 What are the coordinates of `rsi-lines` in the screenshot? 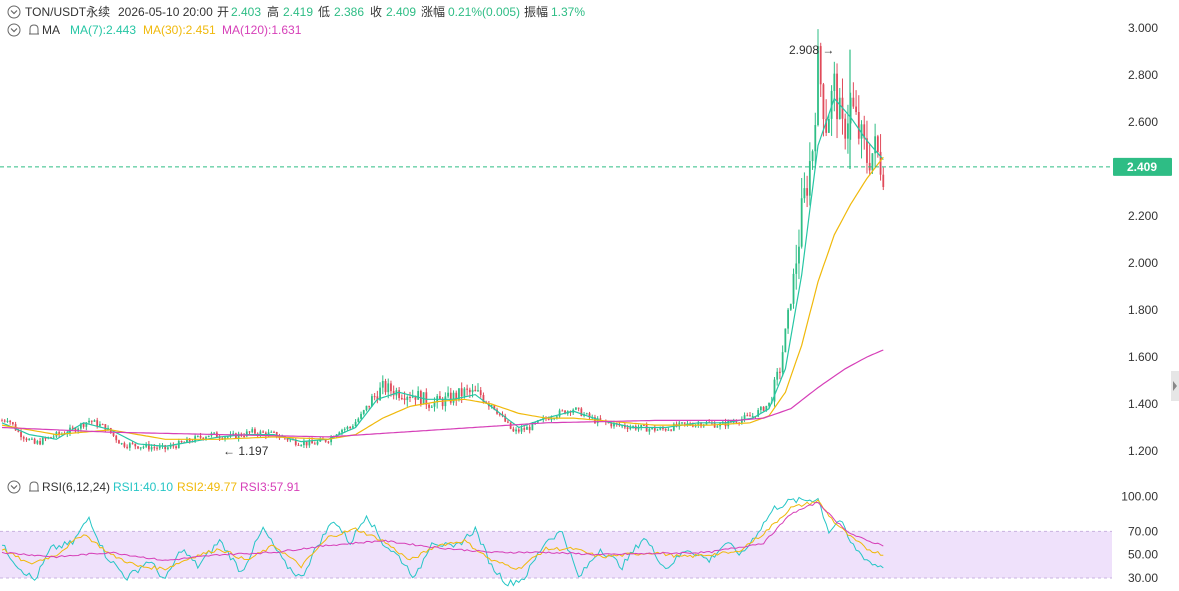 It's located at (442, 541).